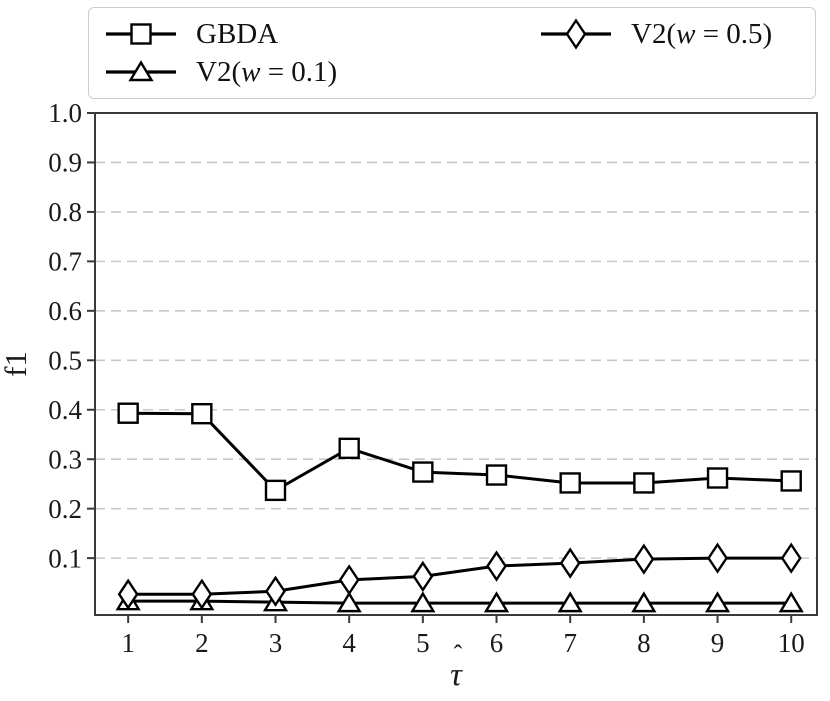 The height and width of the screenshot is (701, 830). Describe the element at coordinates (702, 34) in the screenshot. I see `legend-item-label: V2(w = 0.5)` at that location.